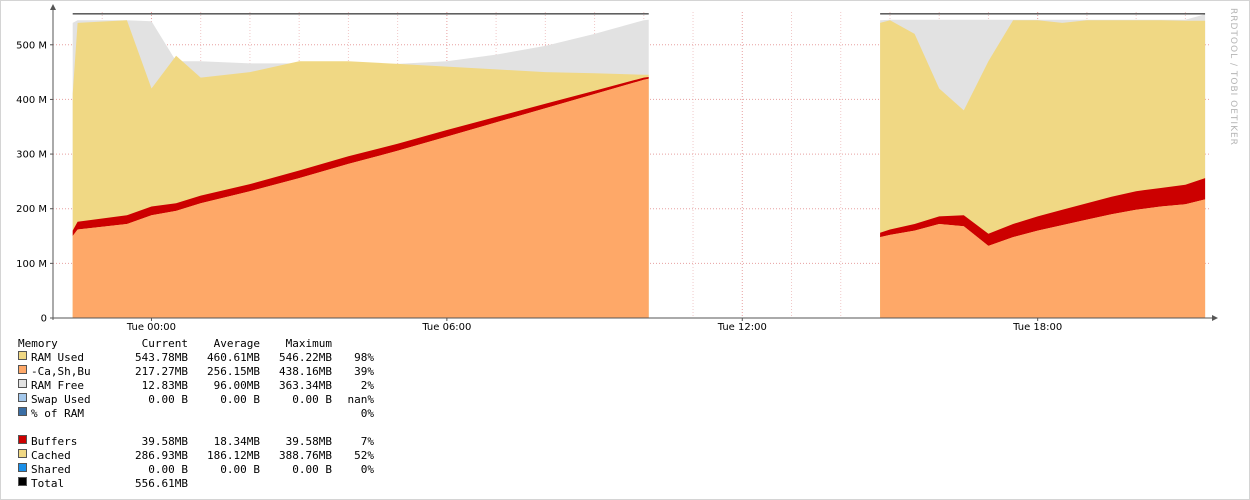  I want to click on legend-header: Memory Current Average Maximum, so click(175, 344).